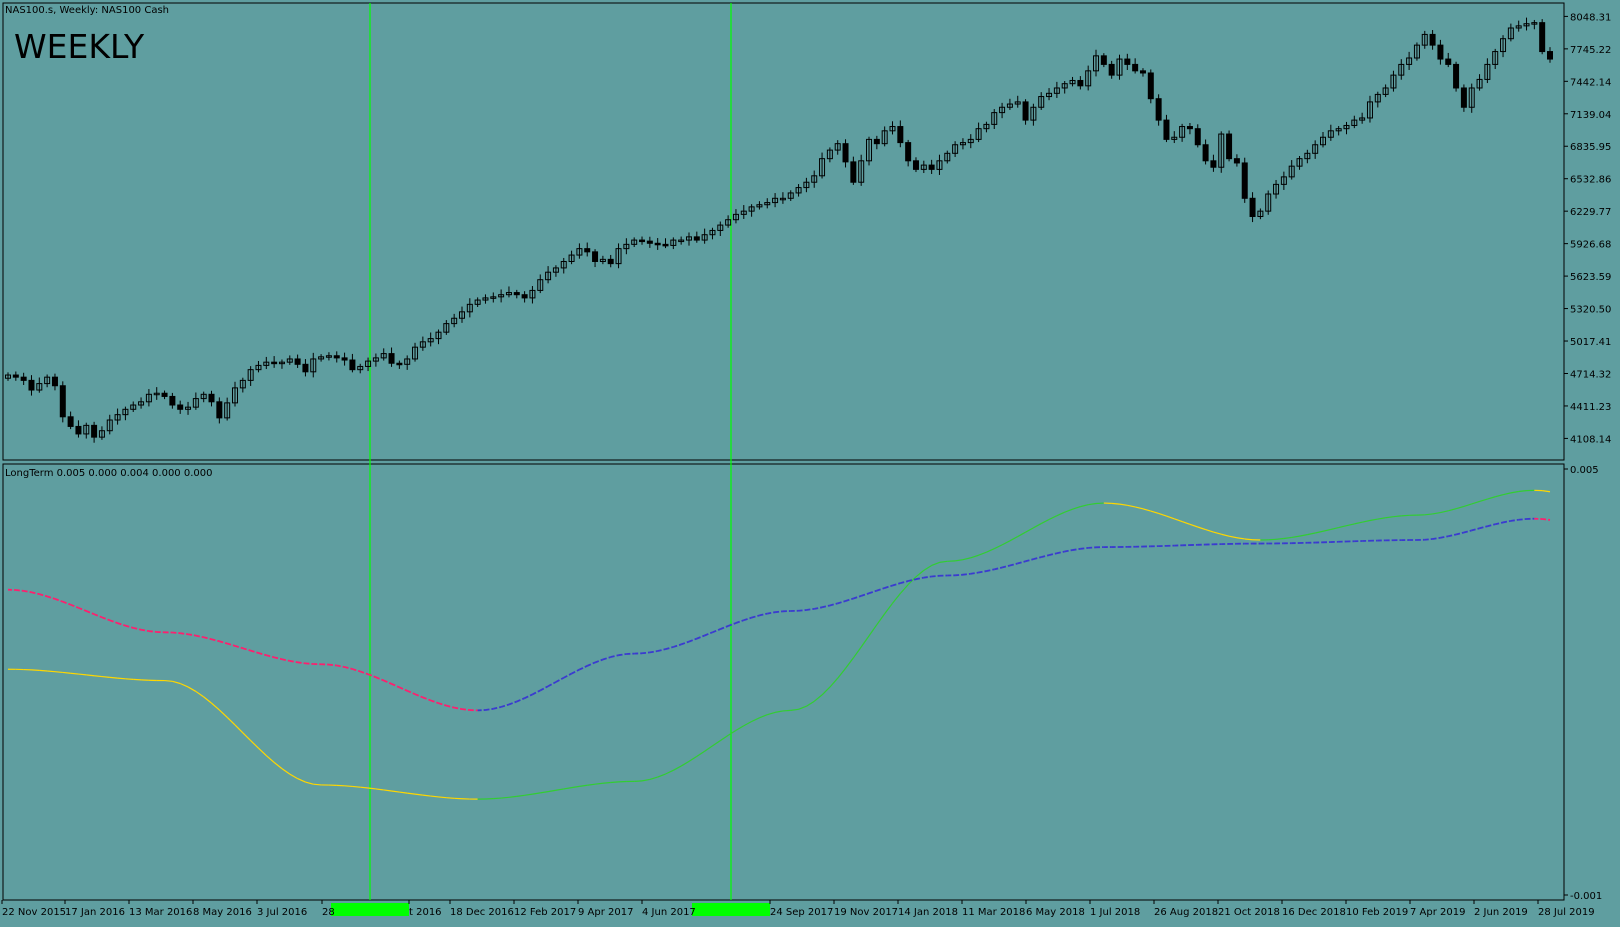  What do you see at coordinates (1314, 912) in the screenshot?
I see `time-tick-label: 16 Dec 2018` at bounding box center [1314, 912].